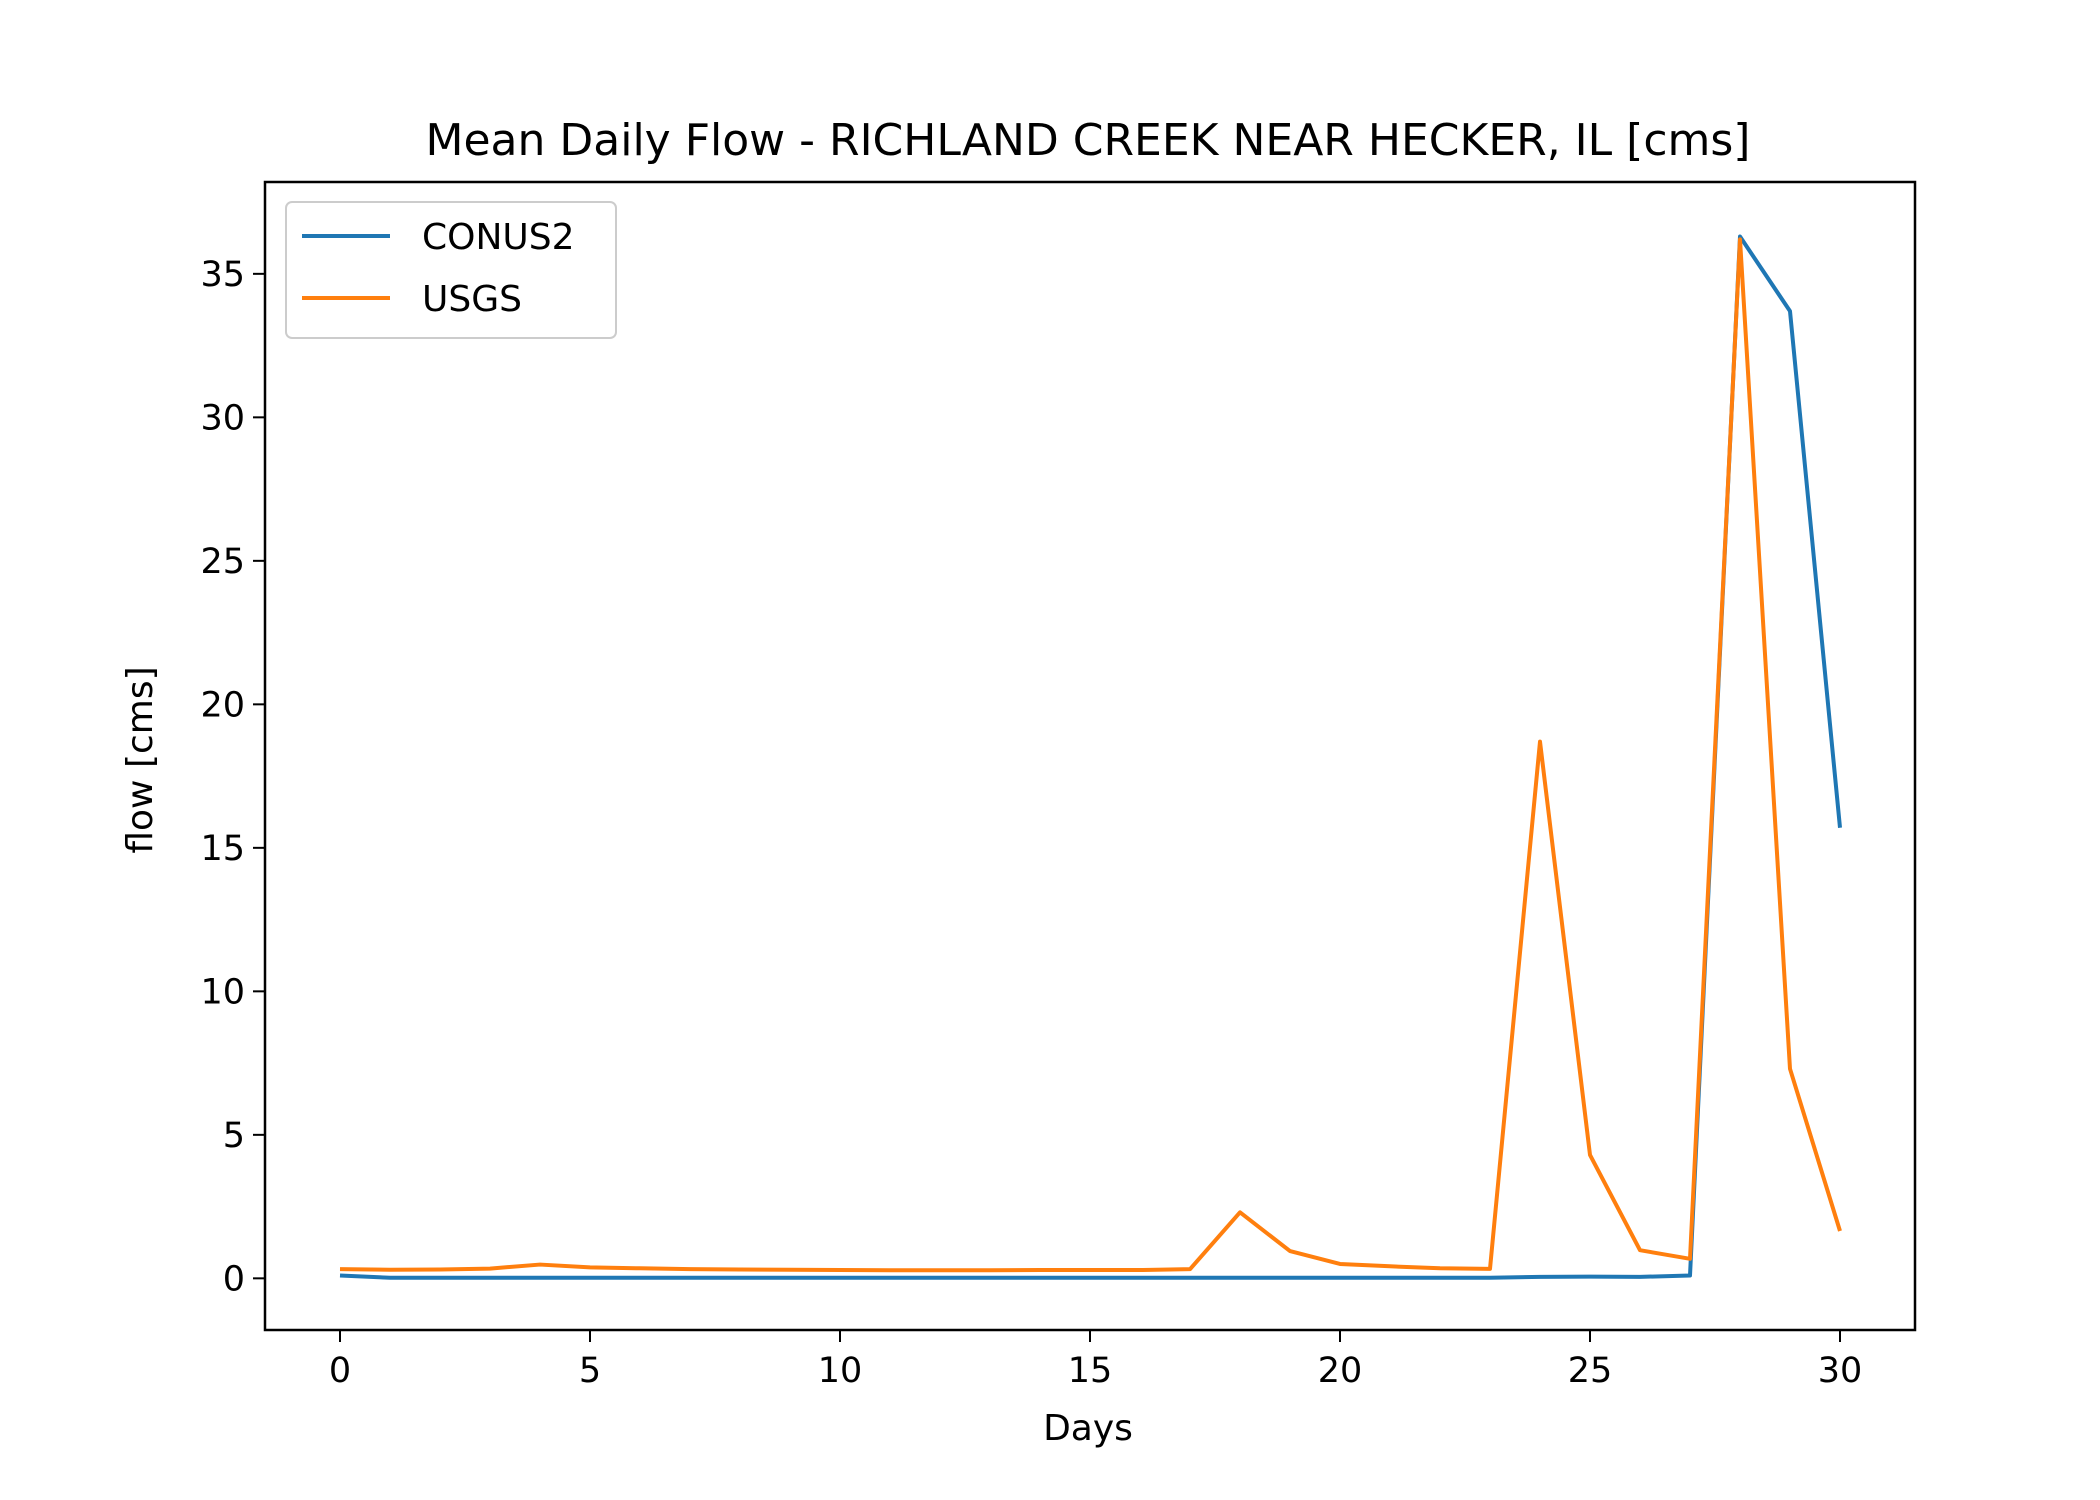  Describe the element at coordinates (472, 299) in the screenshot. I see `legend-label-usgs: USGS` at that location.